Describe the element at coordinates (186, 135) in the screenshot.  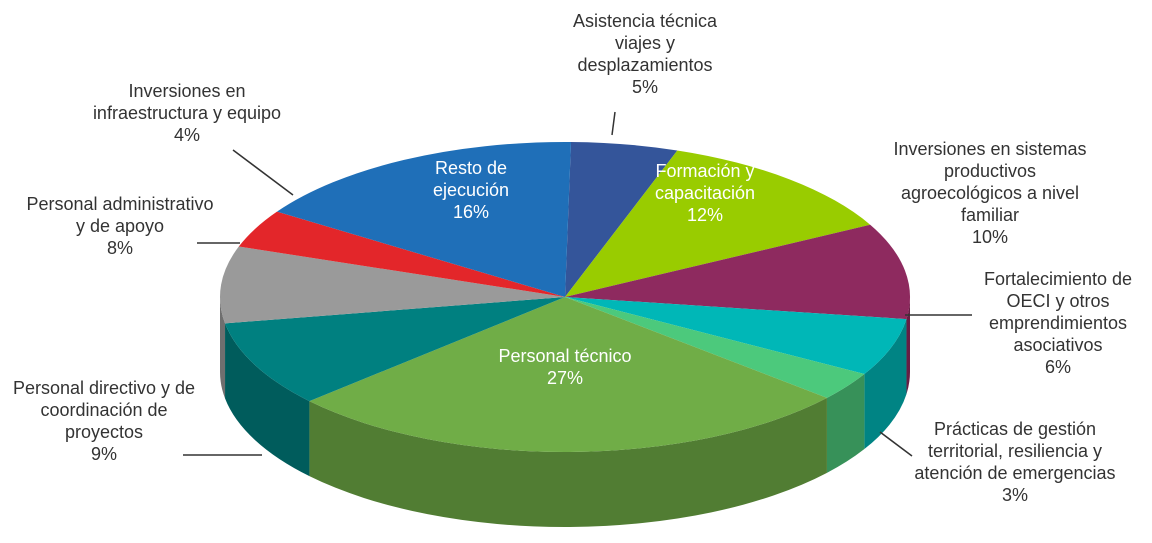
I see `value-label: 4%` at that location.